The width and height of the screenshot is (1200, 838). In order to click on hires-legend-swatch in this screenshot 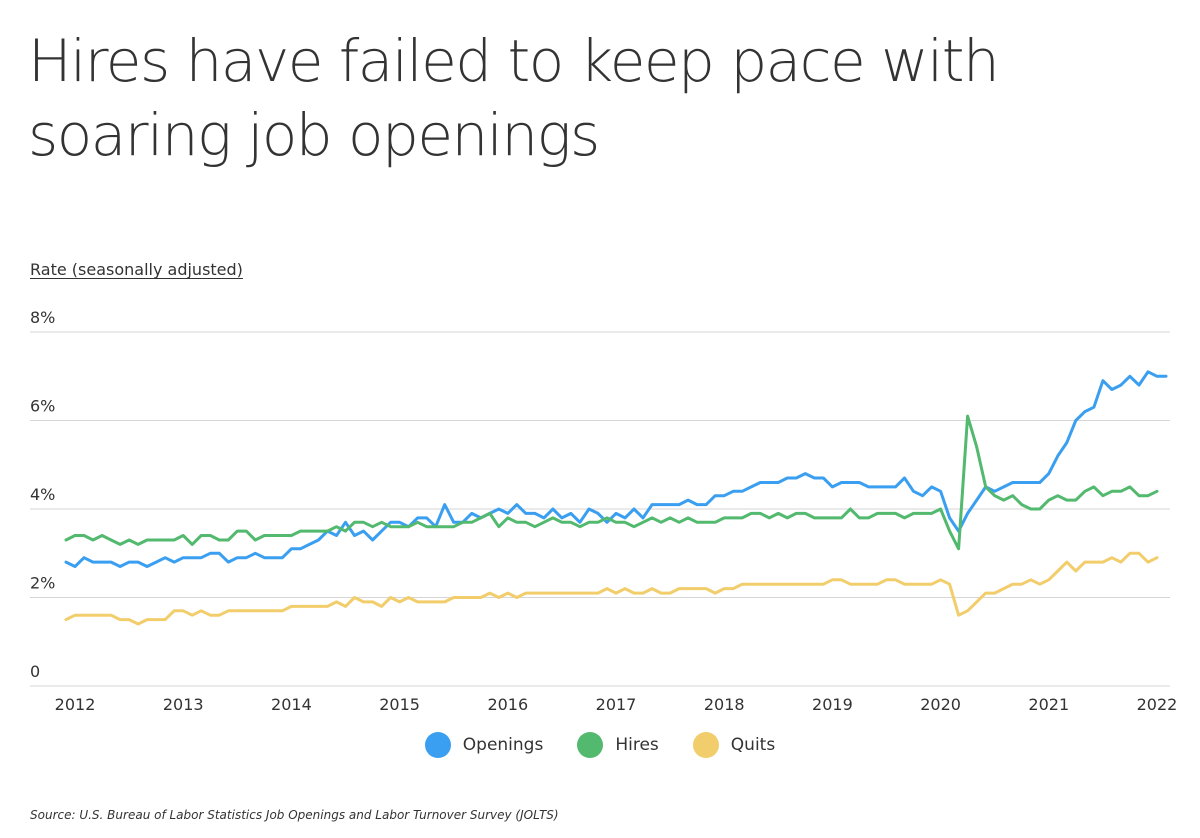, I will do `click(590, 745)`.